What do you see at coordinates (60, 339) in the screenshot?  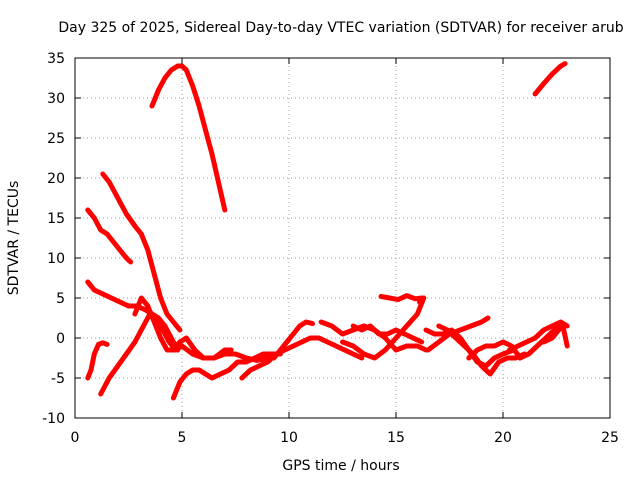 I see `y-tick-label: 0` at bounding box center [60, 339].